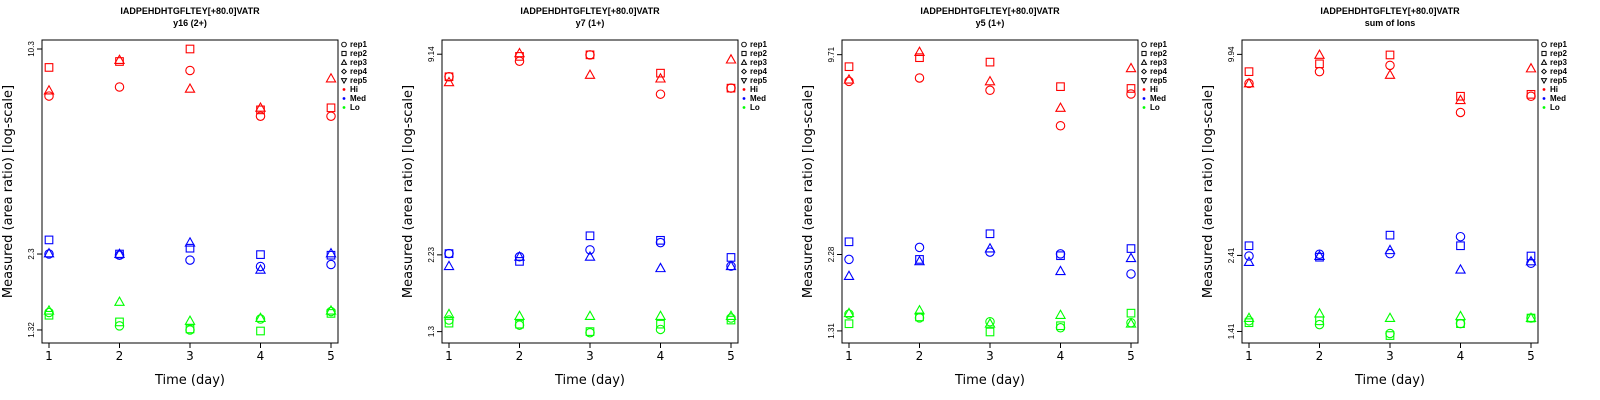  What do you see at coordinates (744, 71) in the screenshot?
I see `legend-marker-rep4` at bounding box center [744, 71].